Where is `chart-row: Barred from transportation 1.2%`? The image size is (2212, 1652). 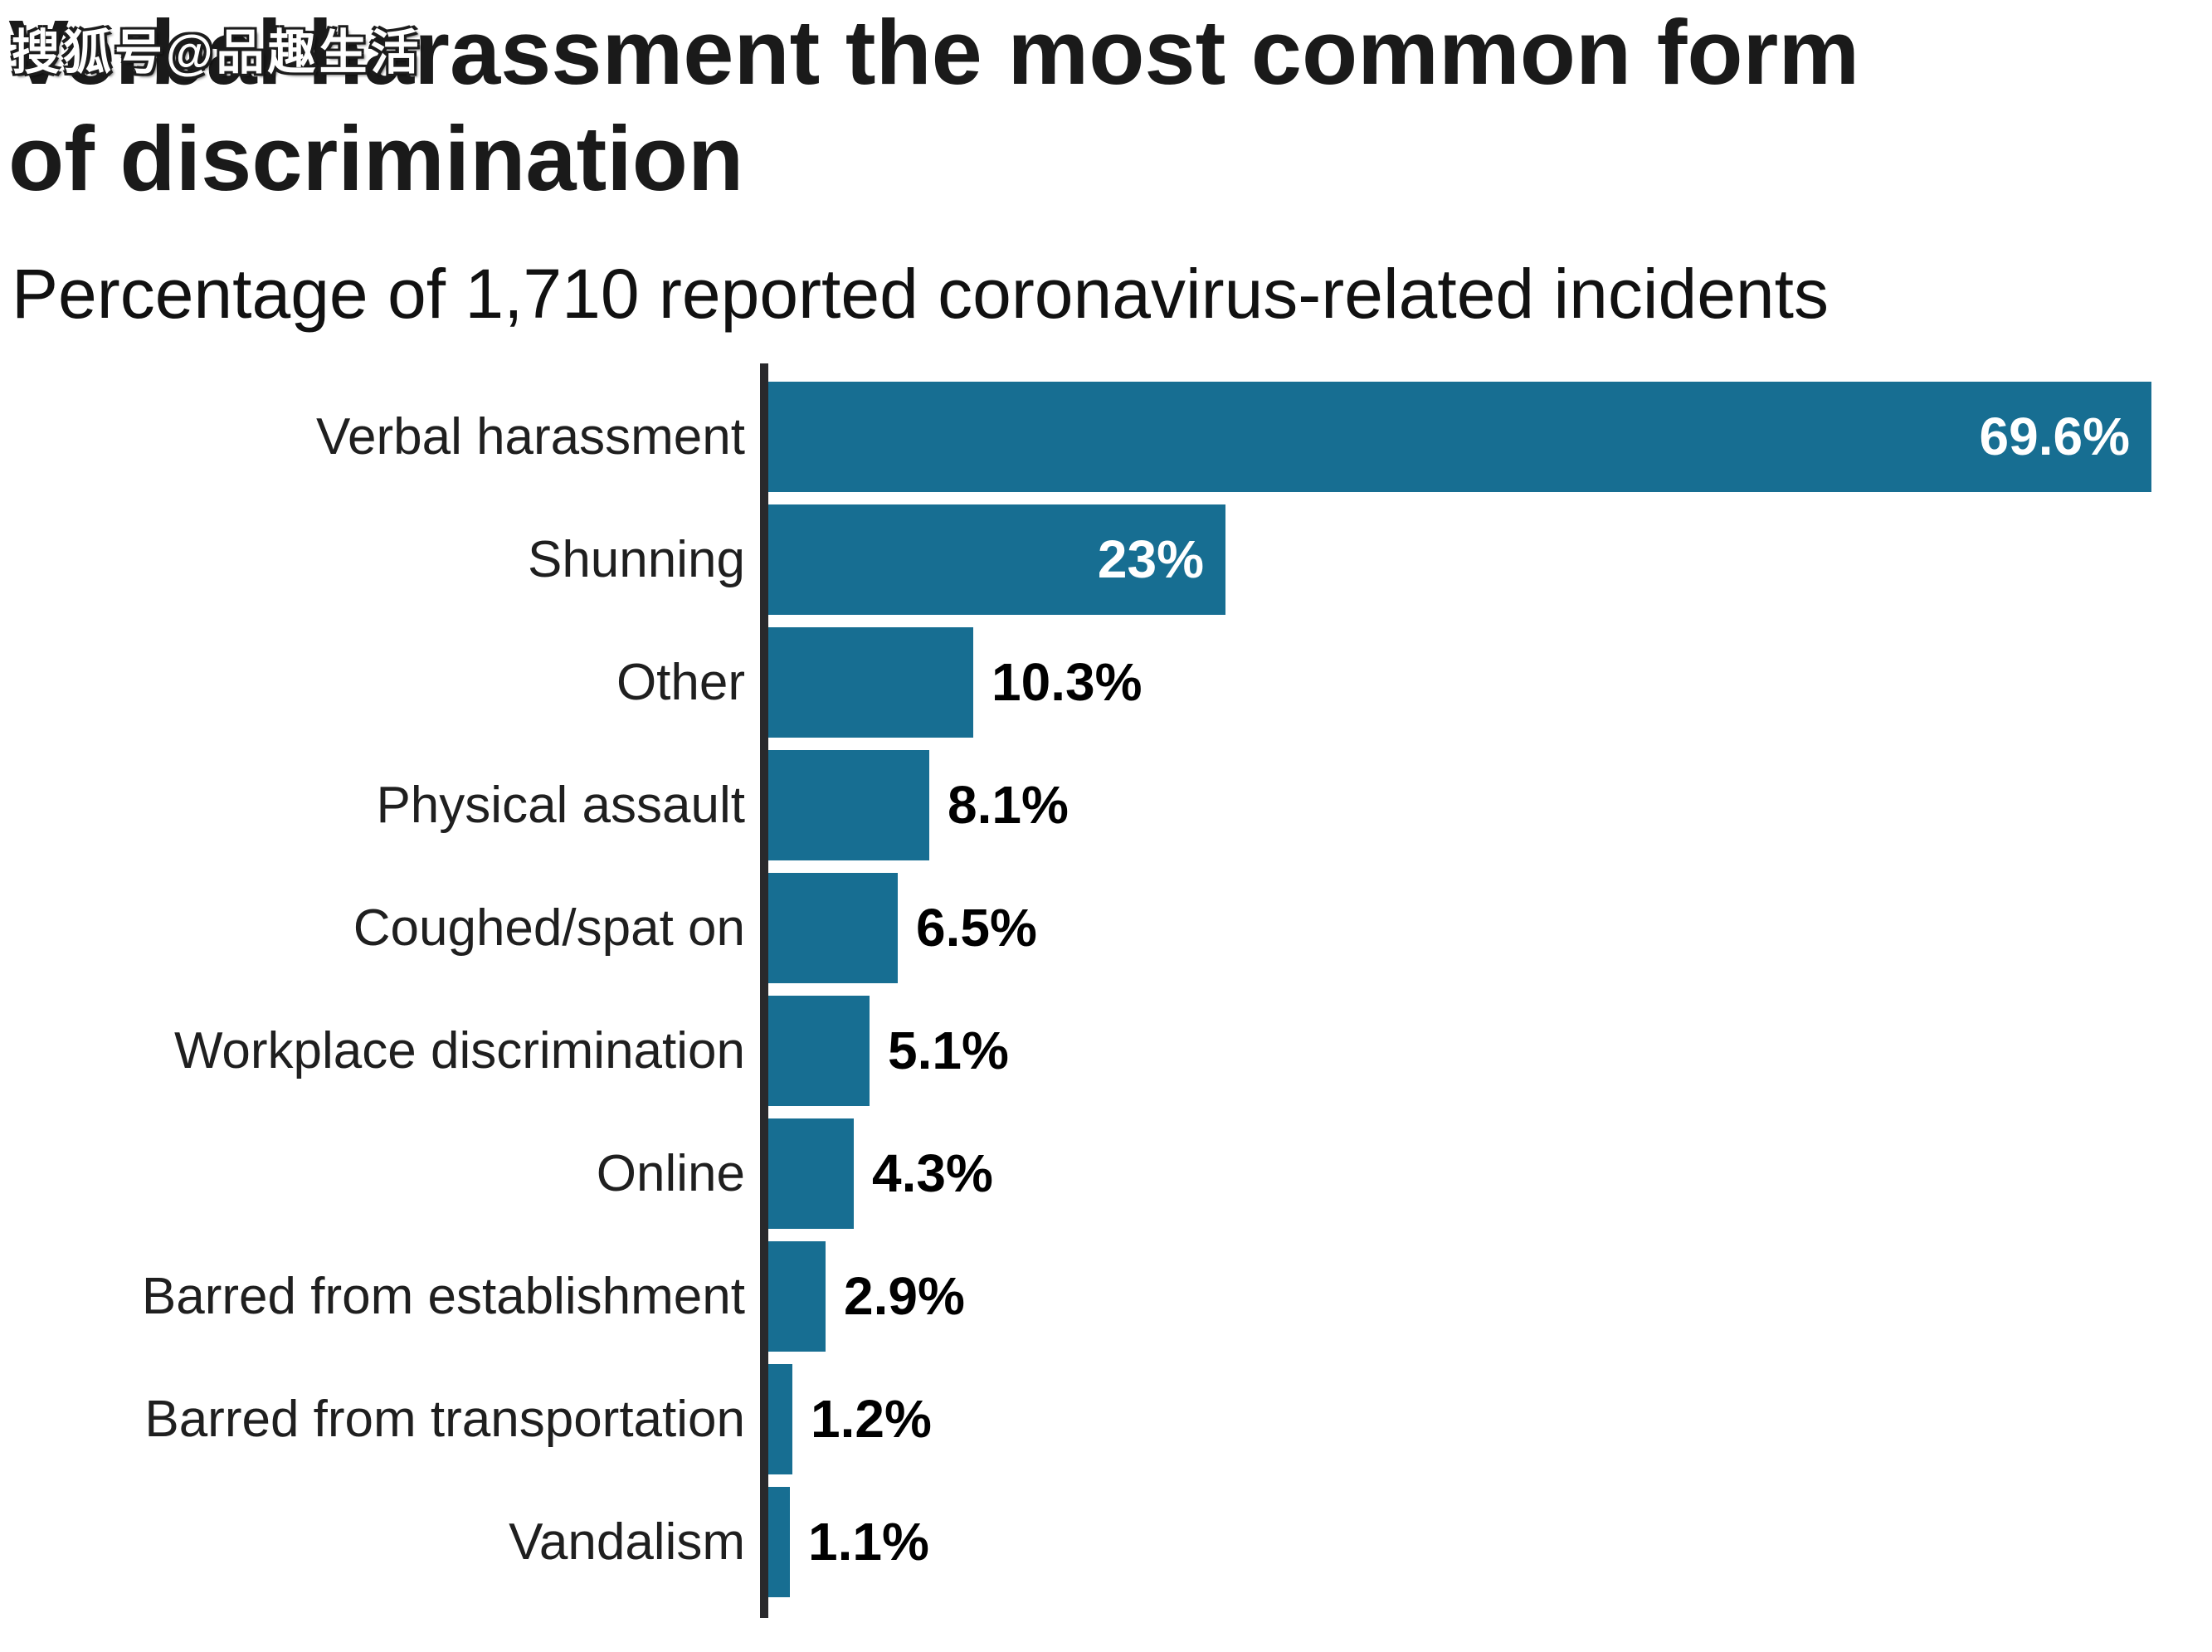
chart-row: Barred from transportation 1.2% is located at coordinates (1106, 1419).